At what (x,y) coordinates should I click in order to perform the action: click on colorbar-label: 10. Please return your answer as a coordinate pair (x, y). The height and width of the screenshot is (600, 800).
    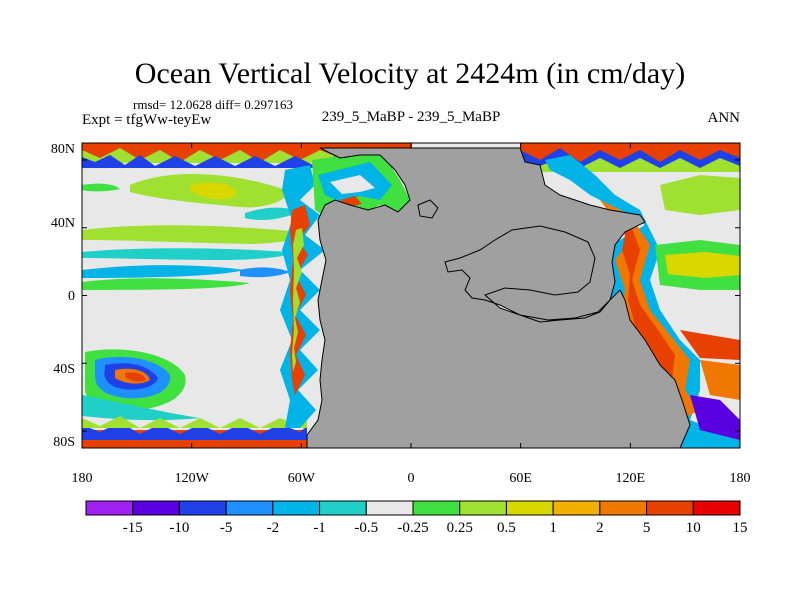
    Looking at the image, I should click on (693, 528).